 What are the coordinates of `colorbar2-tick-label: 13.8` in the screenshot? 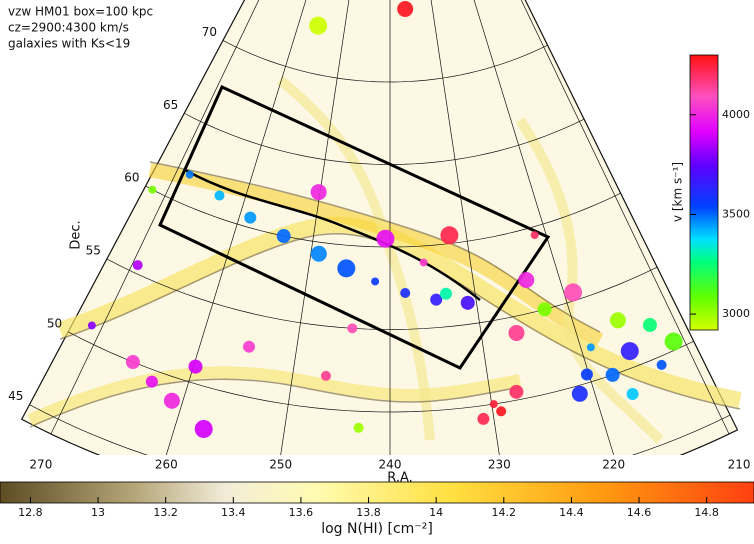 It's located at (368, 512).